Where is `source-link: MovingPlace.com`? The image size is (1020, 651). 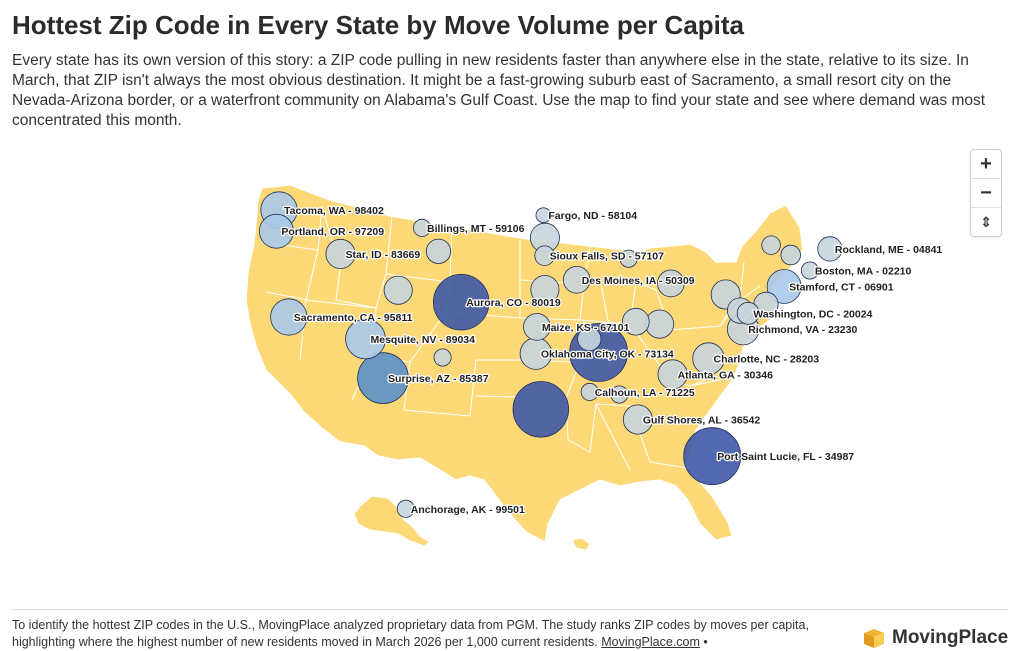
source-link: MovingPlace.com is located at coordinates (650, 642).